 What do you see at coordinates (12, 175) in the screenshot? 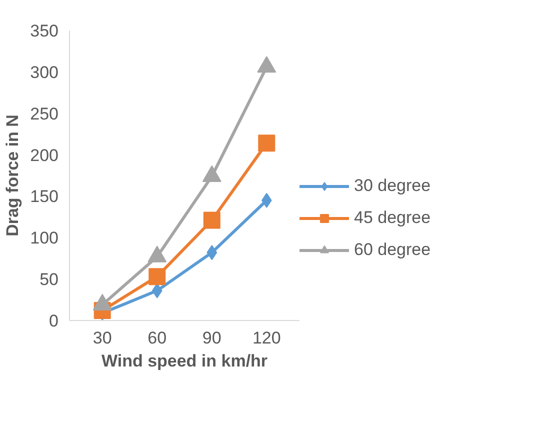
I see `y-axis-title: Drag force in N` at bounding box center [12, 175].